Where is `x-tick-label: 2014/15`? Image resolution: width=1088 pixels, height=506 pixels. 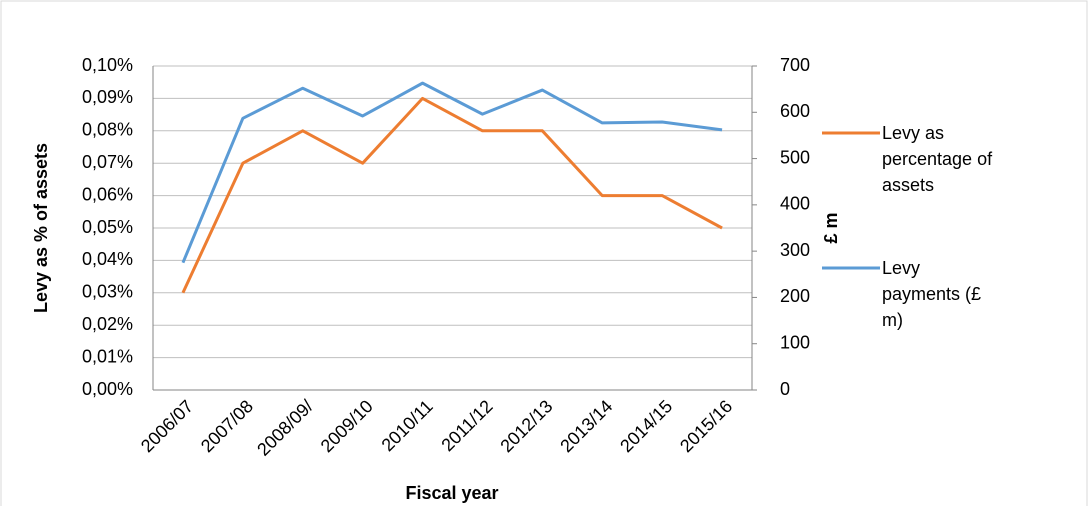 x-tick-label: 2014/15 is located at coordinates (646, 426).